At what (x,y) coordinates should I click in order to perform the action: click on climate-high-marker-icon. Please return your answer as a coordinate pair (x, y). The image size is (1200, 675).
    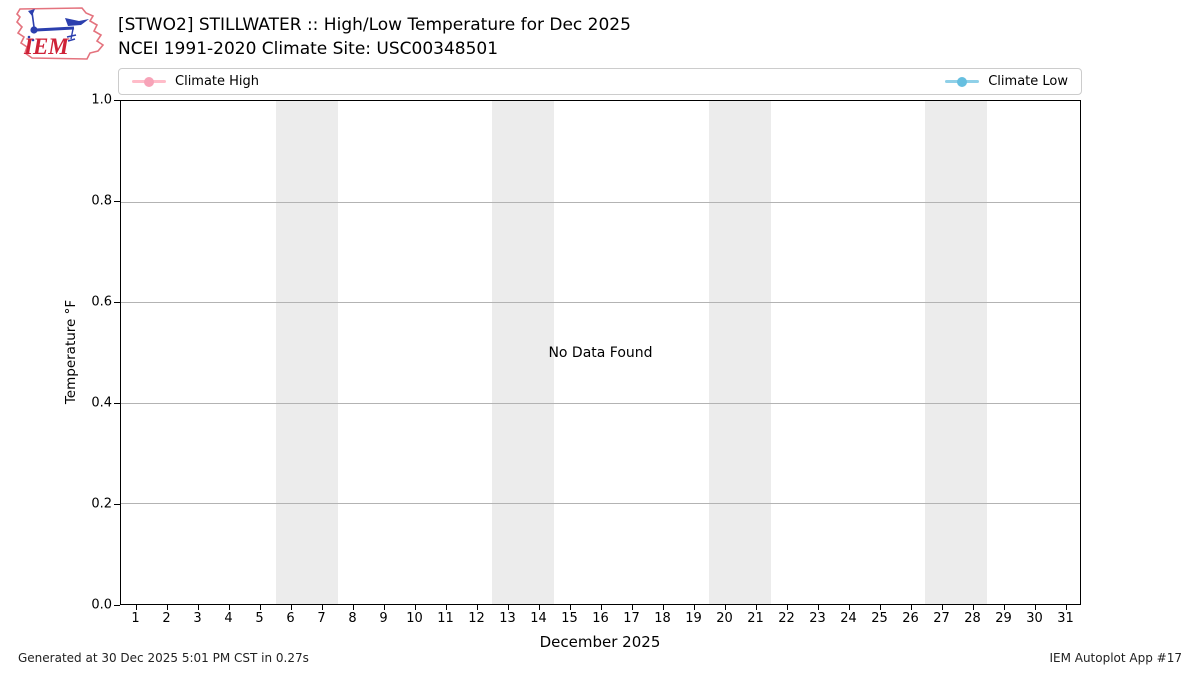
    Looking at the image, I should click on (149, 81).